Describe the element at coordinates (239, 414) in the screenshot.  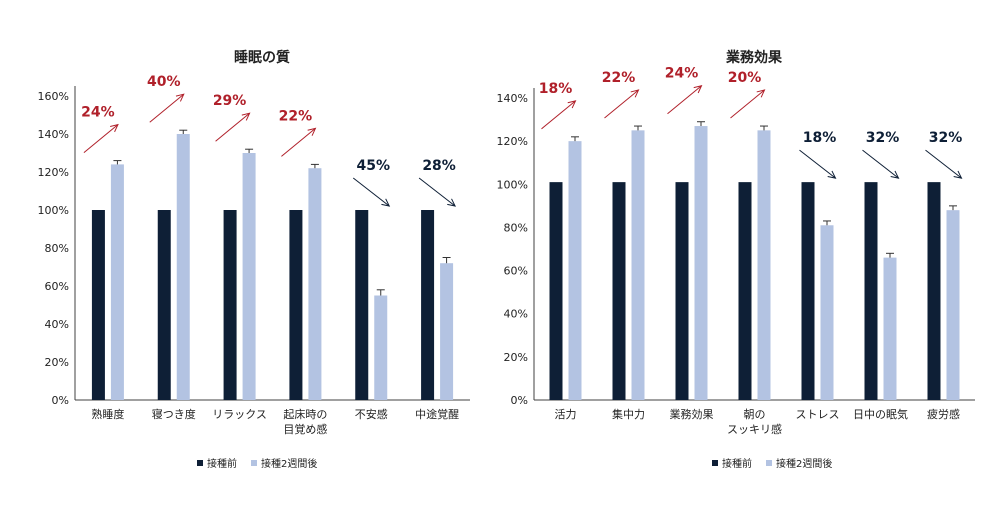
I see `x-tick-label: リラックス` at that location.